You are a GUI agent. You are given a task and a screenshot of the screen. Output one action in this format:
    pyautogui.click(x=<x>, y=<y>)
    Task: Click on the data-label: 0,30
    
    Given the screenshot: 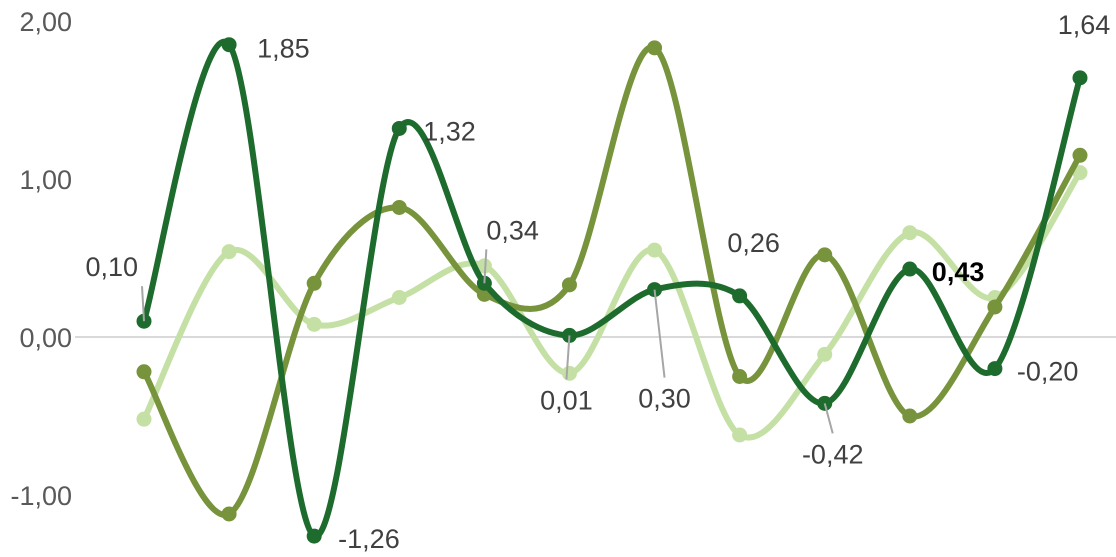 What is the action you would take?
    pyautogui.click(x=664, y=399)
    